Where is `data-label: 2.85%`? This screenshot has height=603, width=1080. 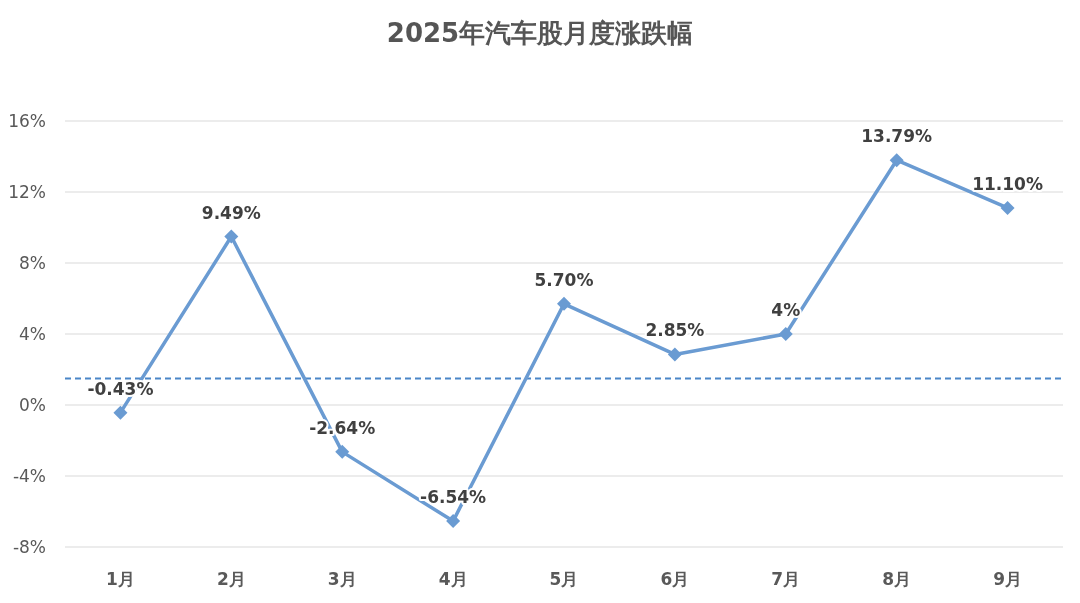
data-label: 2.85% is located at coordinates (675, 330).